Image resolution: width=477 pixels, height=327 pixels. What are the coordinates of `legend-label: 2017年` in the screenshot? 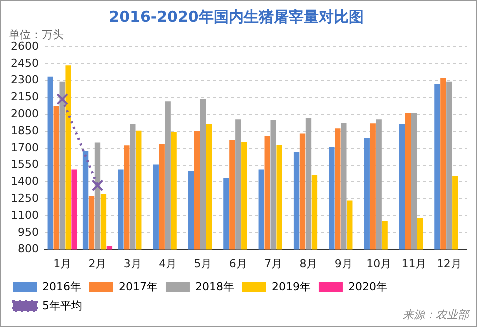 It's located at (138, 287).